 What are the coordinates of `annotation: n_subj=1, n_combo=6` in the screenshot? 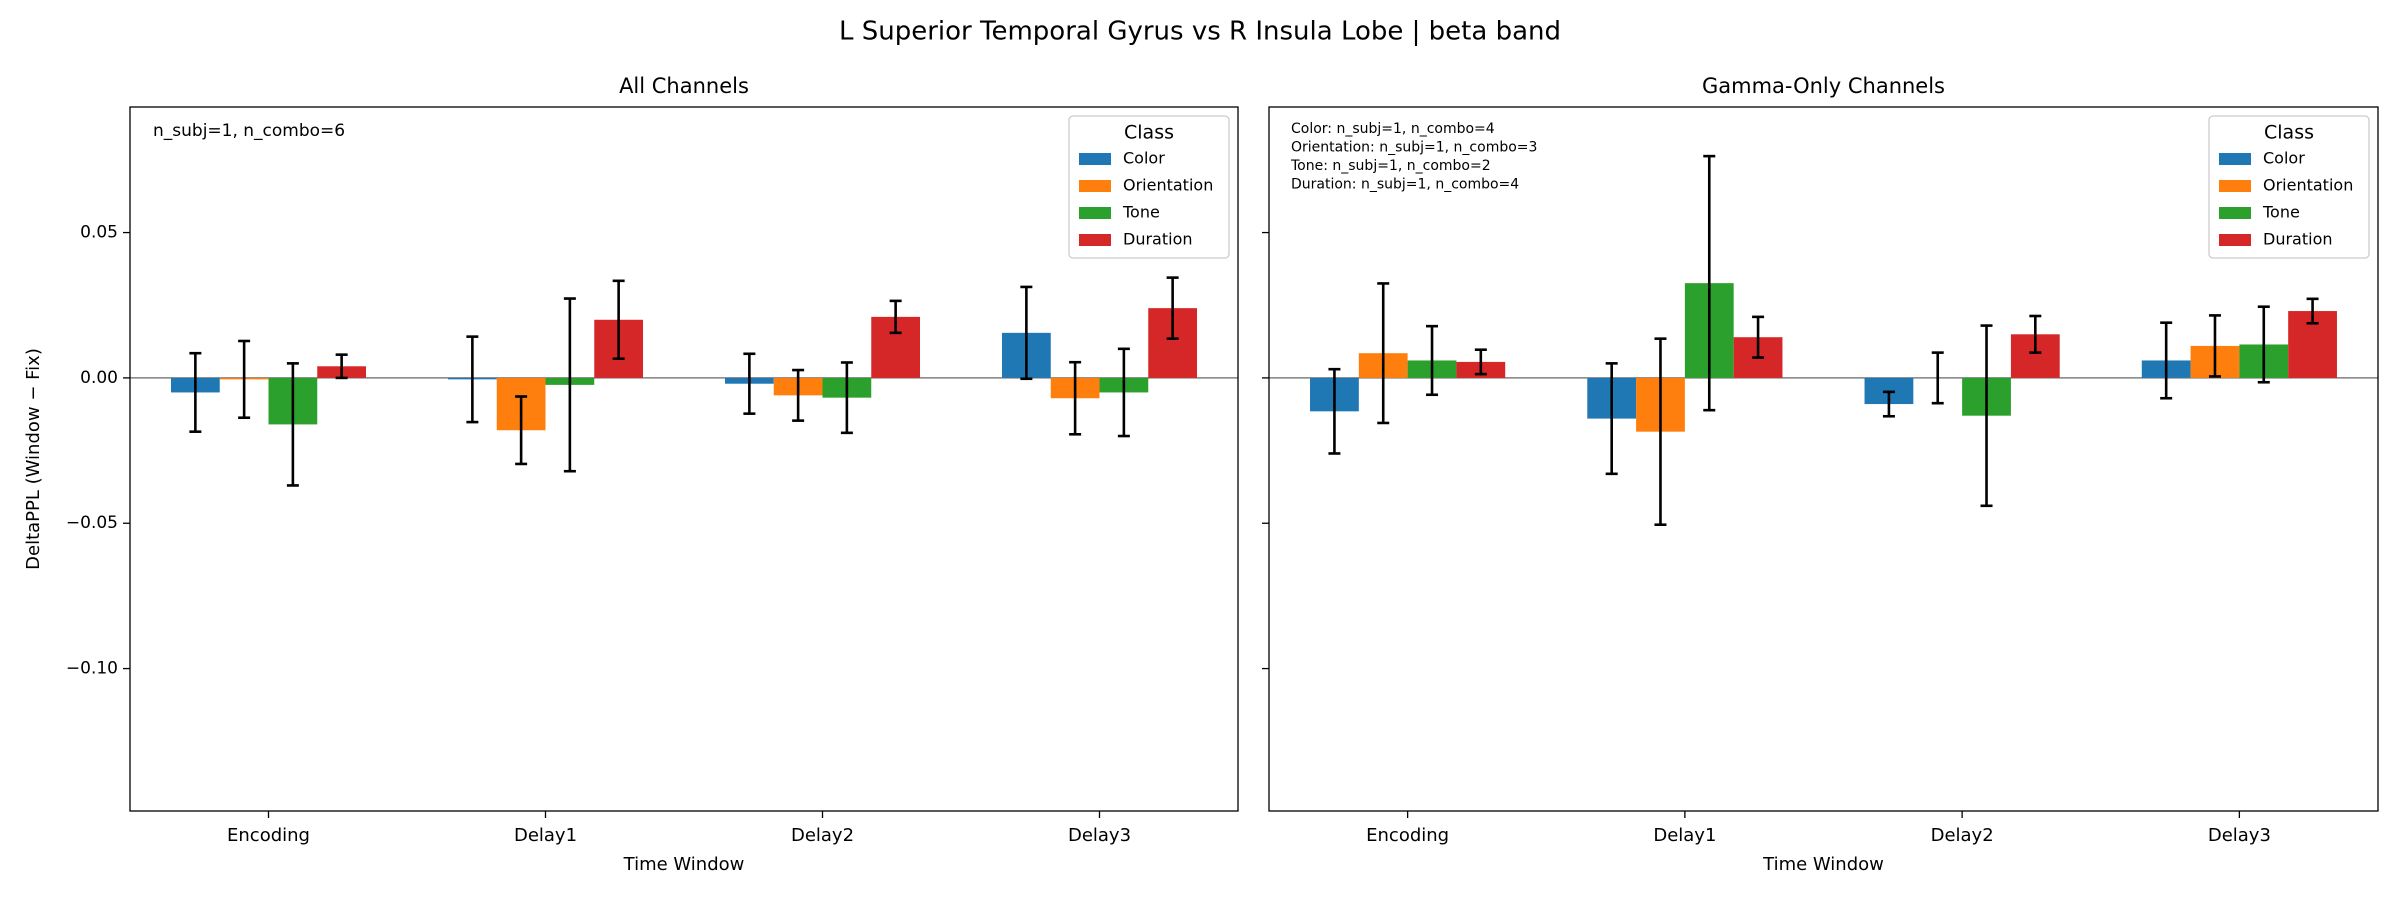 It's located at (249, 131).